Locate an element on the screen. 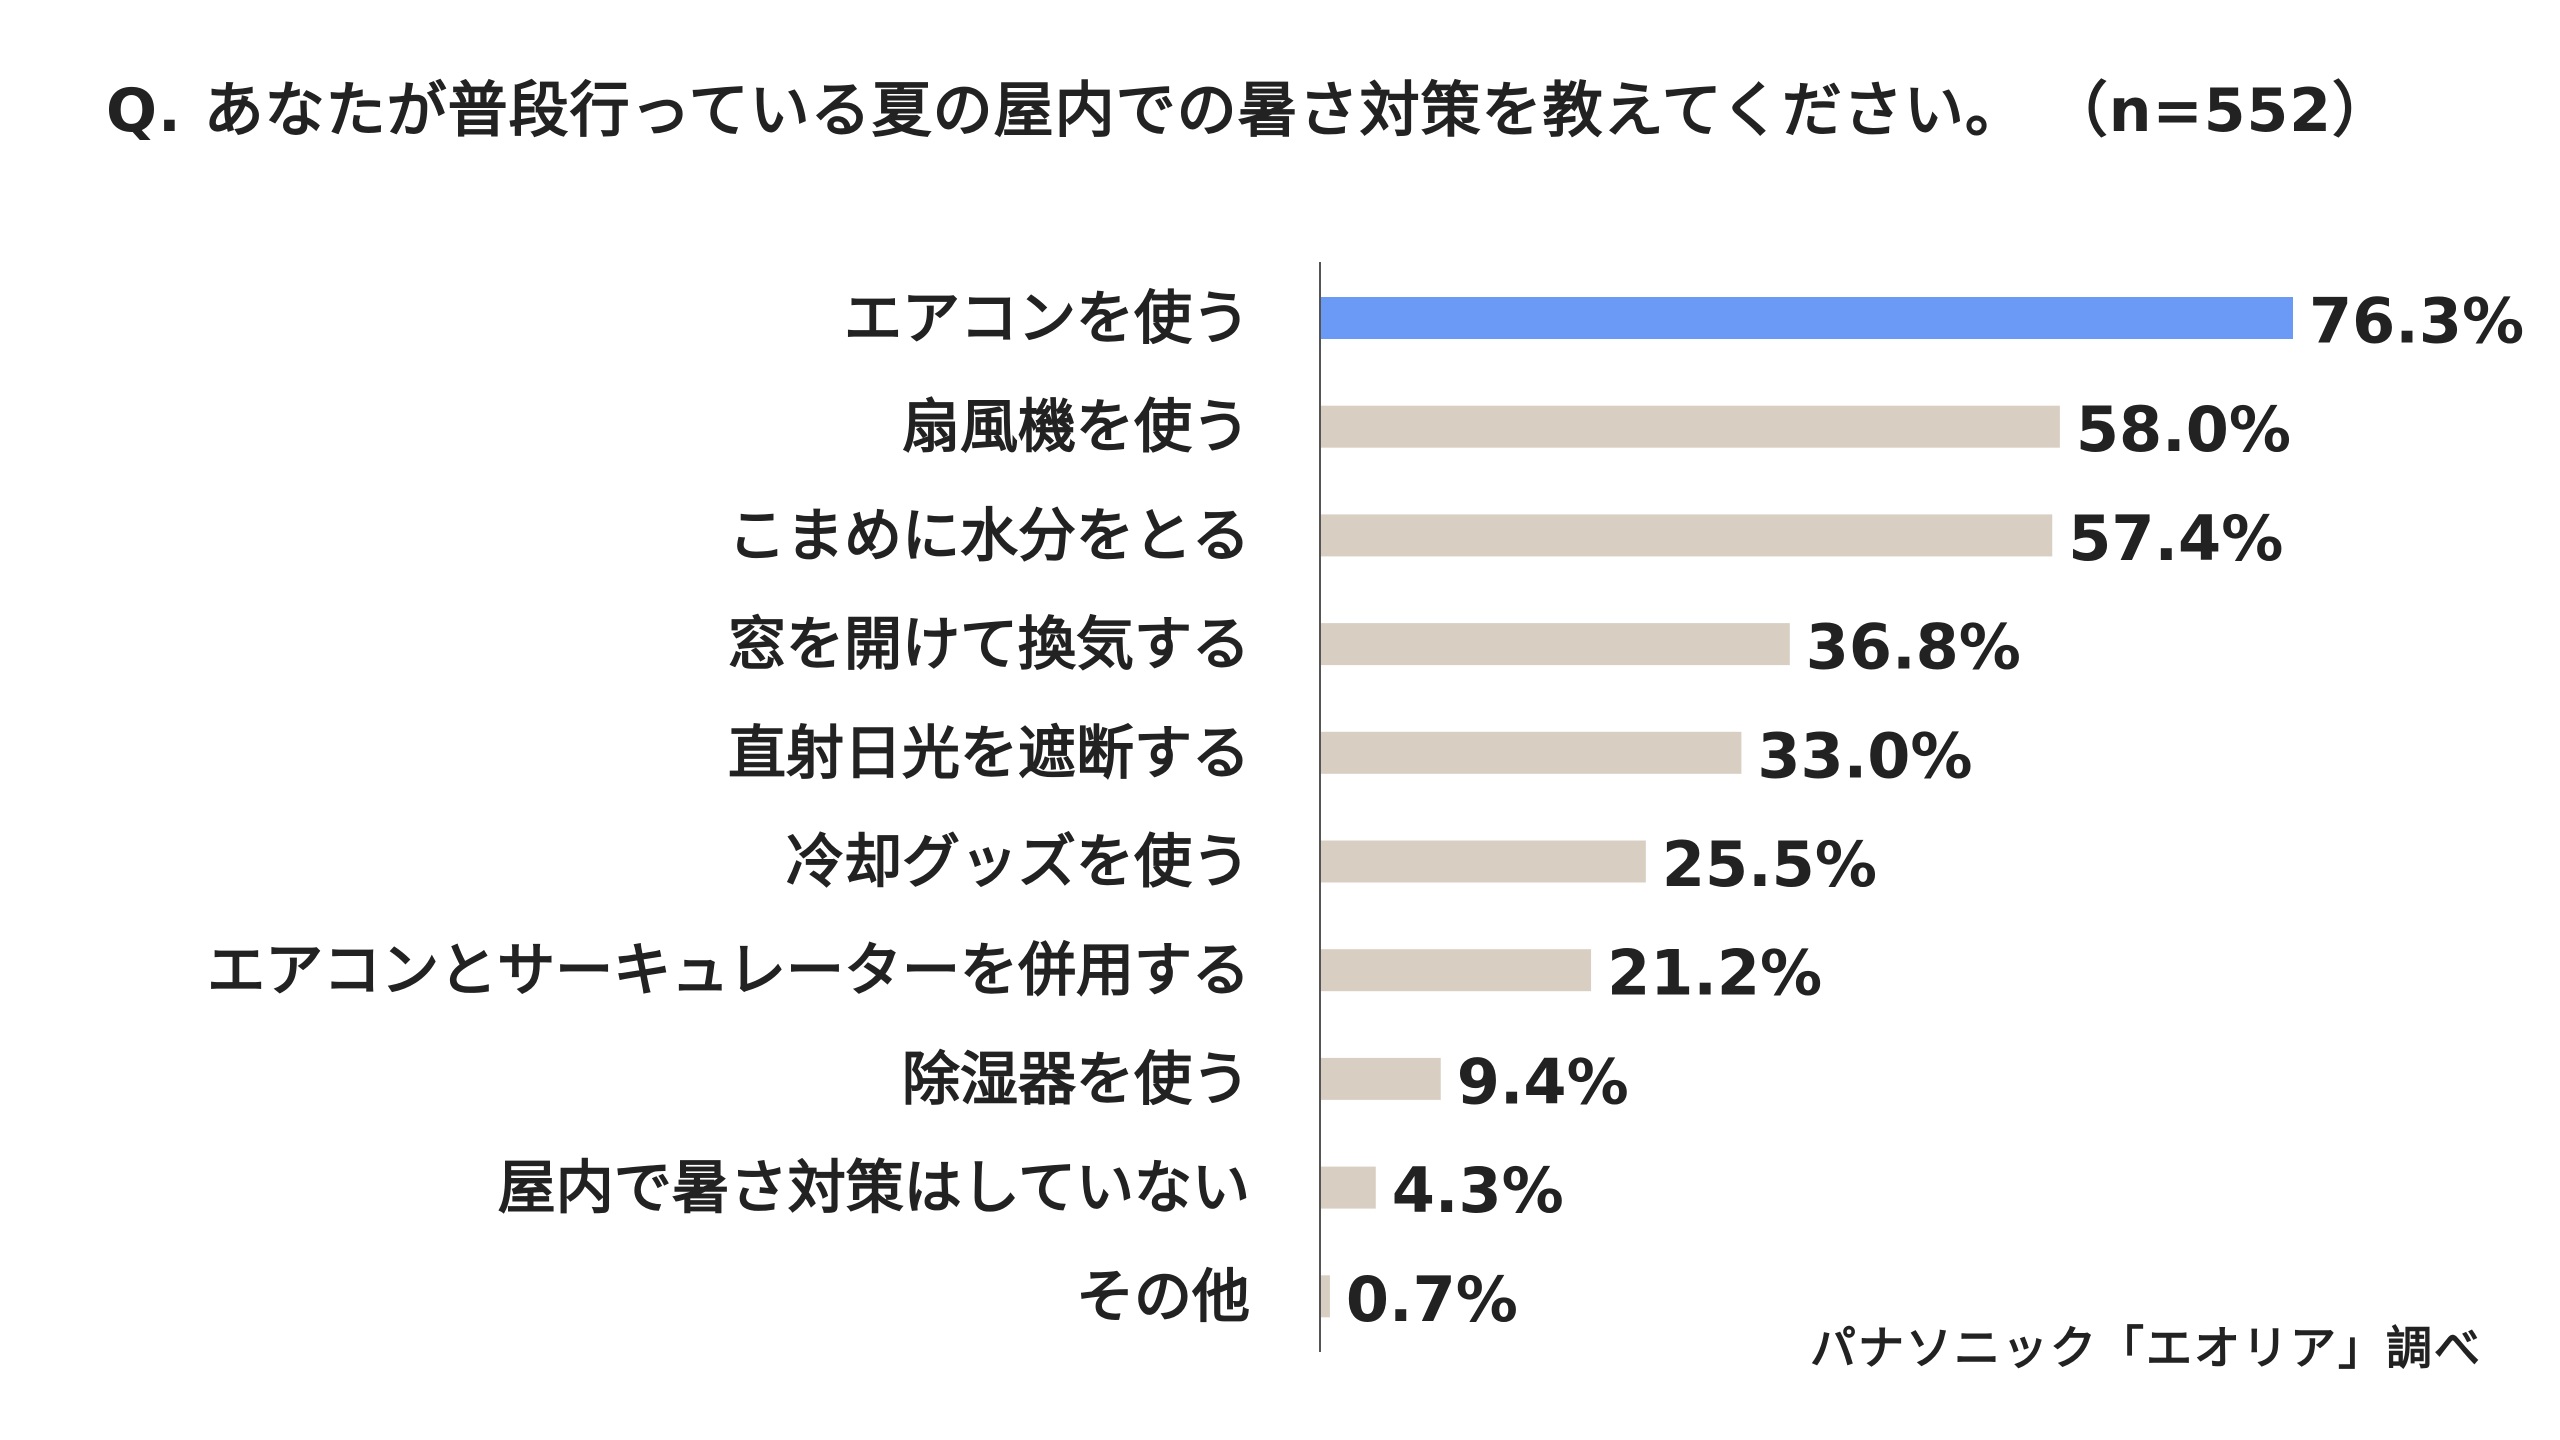  bar-row: 冷却グッズを使う 25.5% is located at coordinates (1331, 865).